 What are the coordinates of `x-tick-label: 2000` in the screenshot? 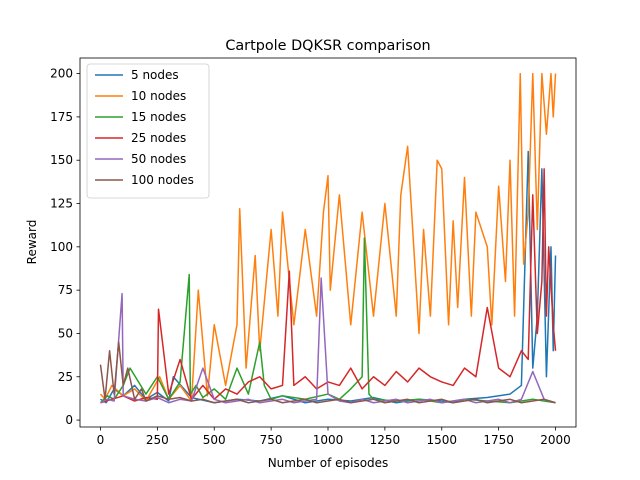 It's located at (555, 440).